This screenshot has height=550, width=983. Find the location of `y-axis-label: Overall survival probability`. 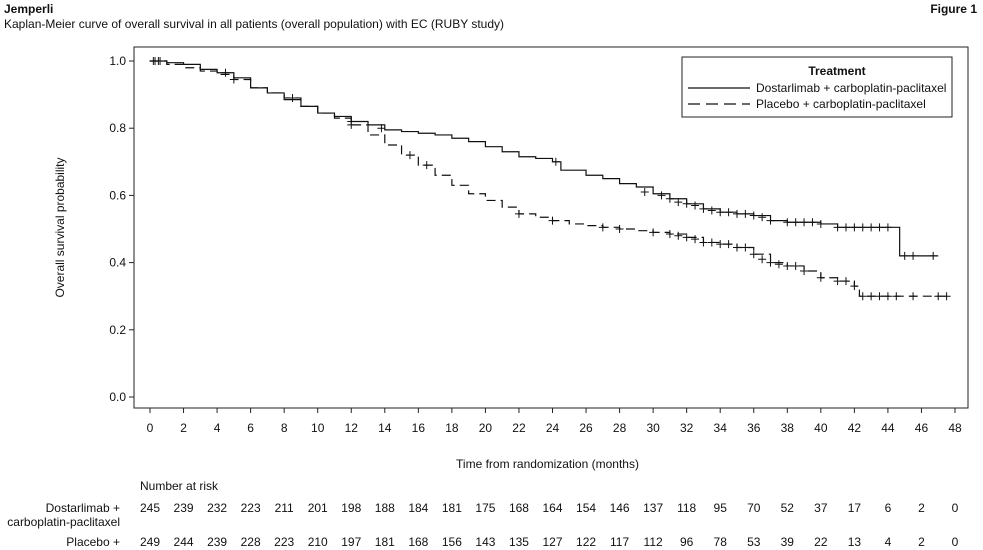

y-axis-label: Overall survival probability is located at coordinates (60, 227).